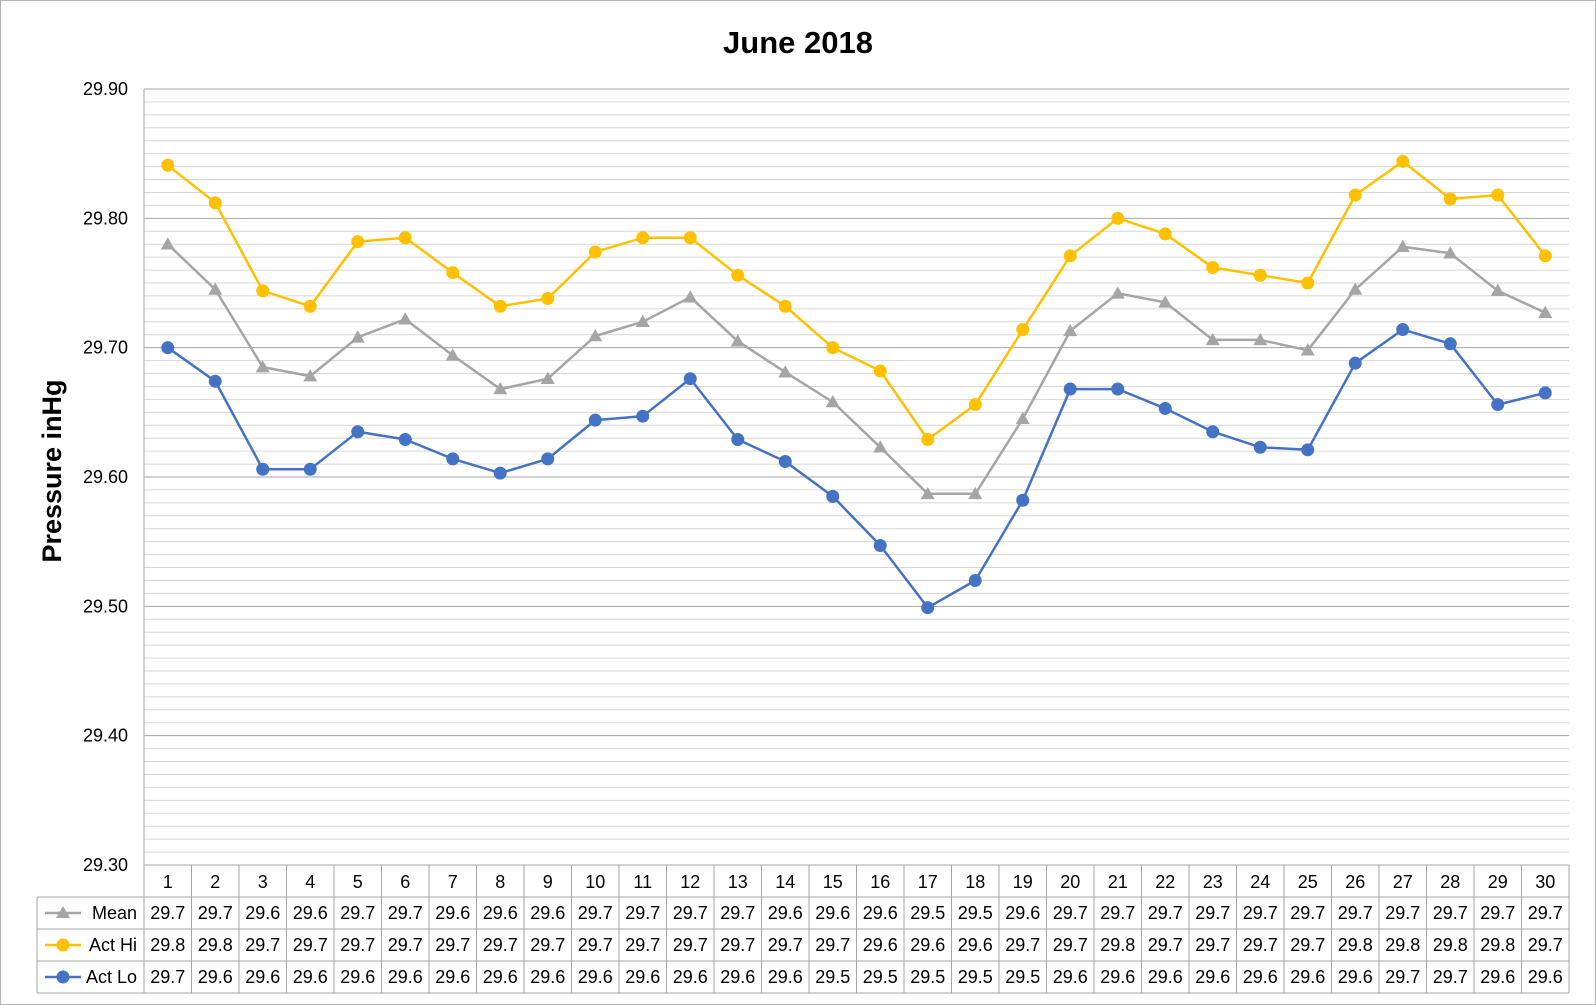 Image resolution: width=1596 pixels, height=1005 pixels. I want to click on x-tick-label: 24, so click(1260, 882).